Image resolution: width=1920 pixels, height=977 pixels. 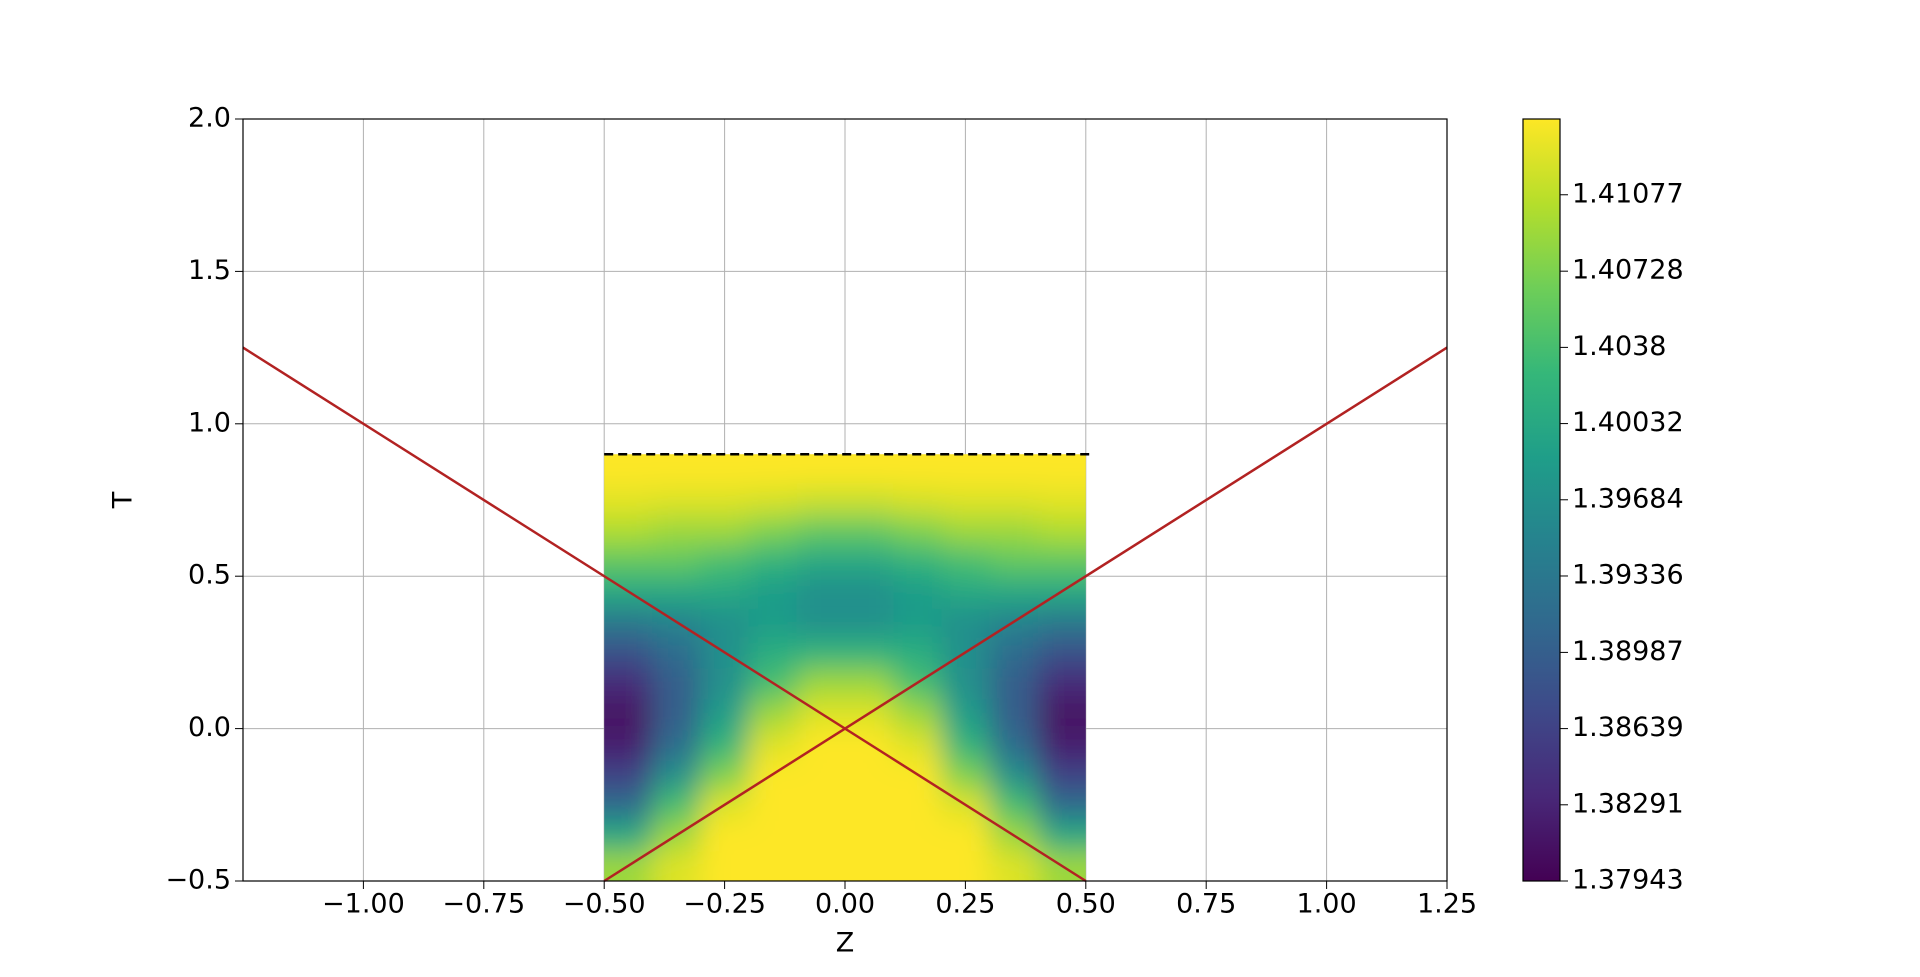 What do you see at coordinates (1628, 422) in the screenshot?
I see `colorbar-tick-label: 1.40032` at bounding box center [1628, 422].